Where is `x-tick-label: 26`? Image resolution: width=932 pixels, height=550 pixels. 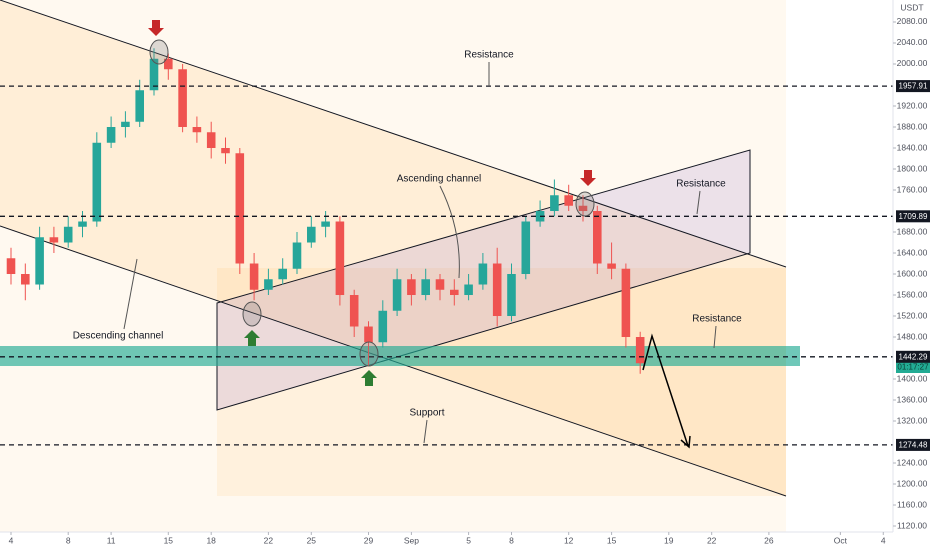
x-tick-label: 26 is located at coordinates (769, 540).